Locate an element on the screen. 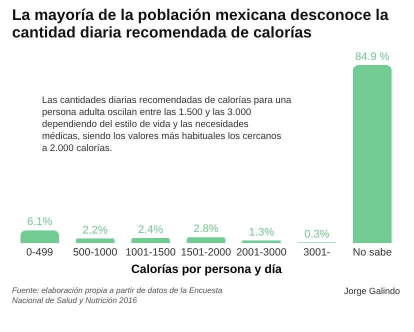 This screenshot has height=332, width=414. annotation: Las cantidades diarias recomendadas de calorías para una persona adulta oscilan entre las 1.500 y las 3.000 dependiendo del estilo de vida y las necesidades médicas, siendo los valores más habituales los cercanos a 2.000 calorías. is located at coordinates (167, 124).